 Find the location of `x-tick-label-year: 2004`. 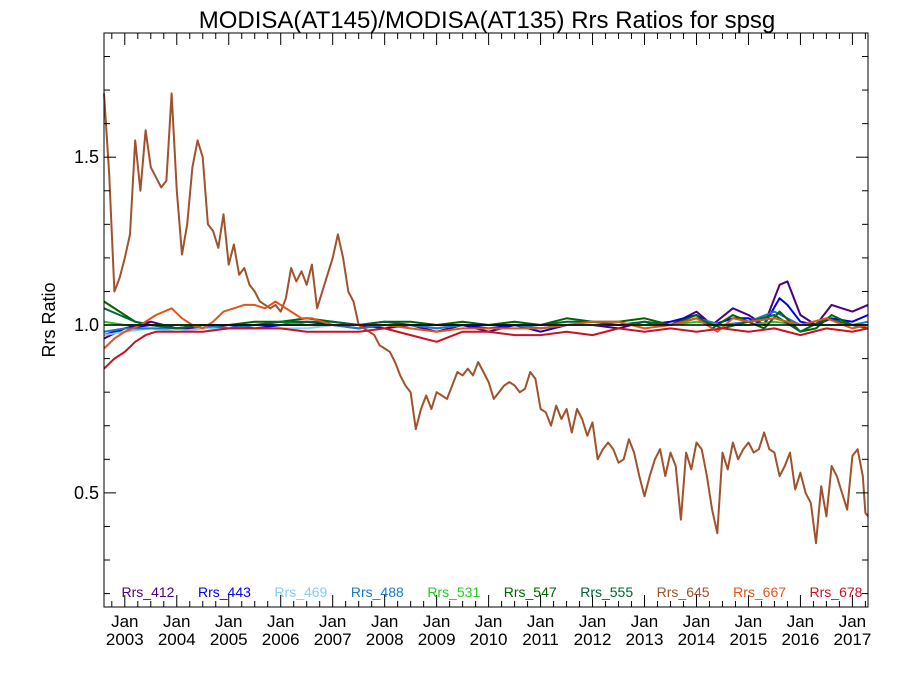

x-tick-label-year: 2004 is located at coordinates (177, 639).